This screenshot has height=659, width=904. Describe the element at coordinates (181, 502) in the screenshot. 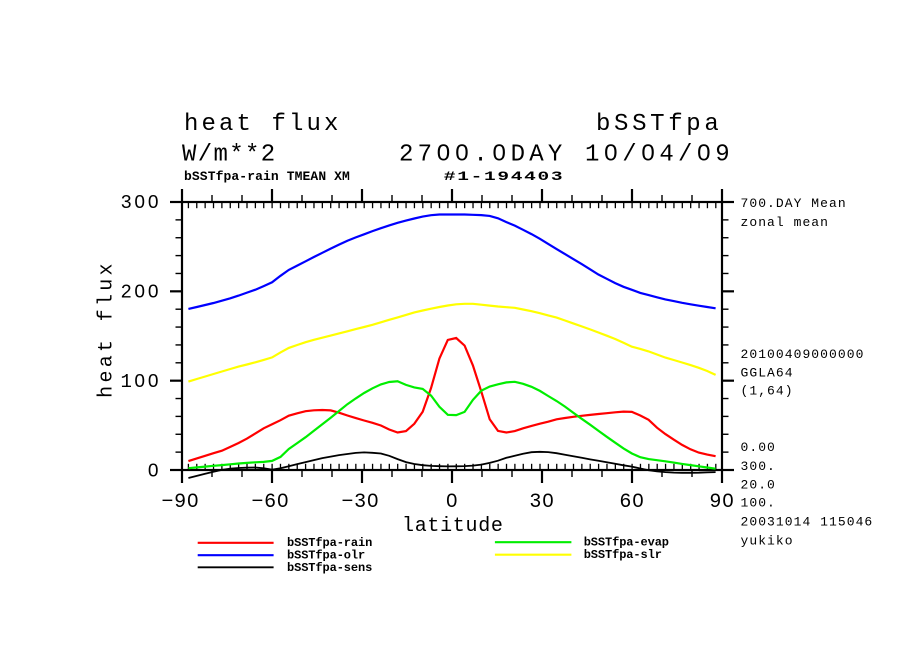

I see `svg-text: −90` at that location.